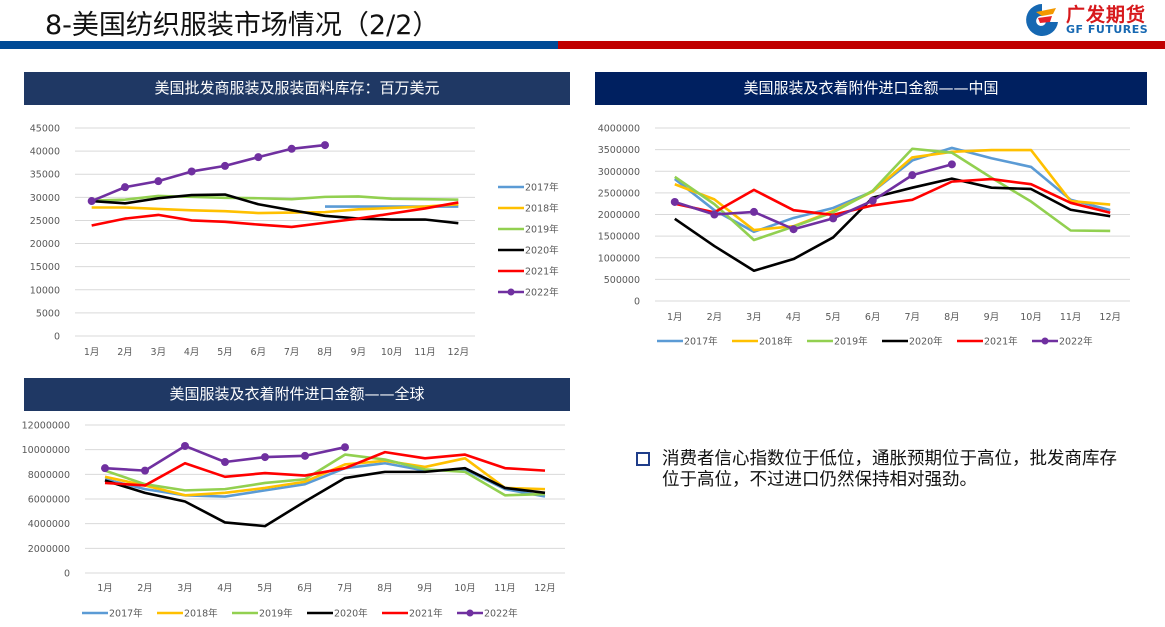 The height and width of the screenshot is (627, 1165). I want to click on legend-label: 2022年, so click(1076, 342).